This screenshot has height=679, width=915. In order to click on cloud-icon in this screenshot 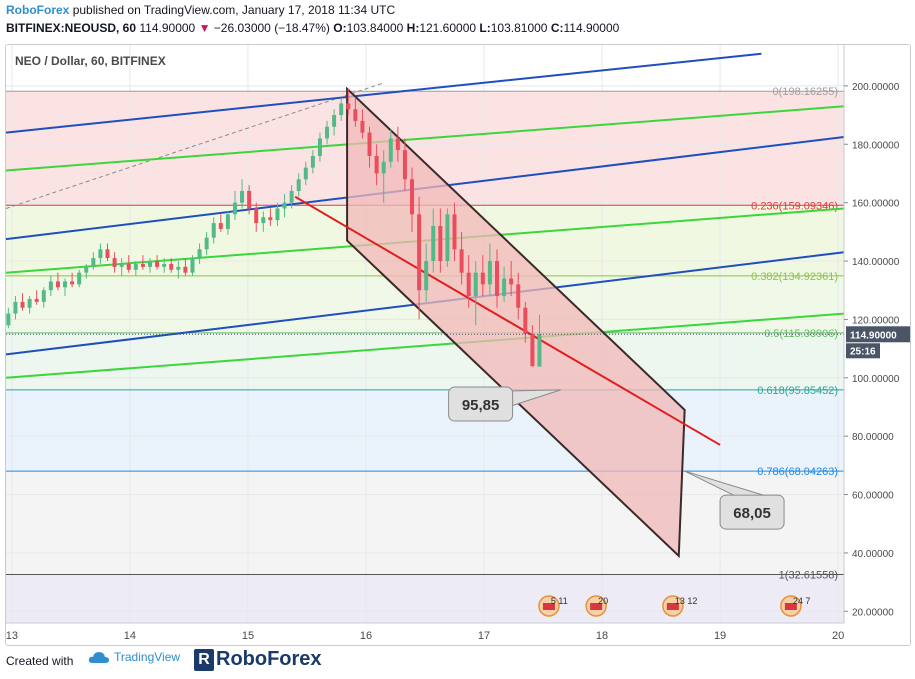, I will do `click(98, 657)`.